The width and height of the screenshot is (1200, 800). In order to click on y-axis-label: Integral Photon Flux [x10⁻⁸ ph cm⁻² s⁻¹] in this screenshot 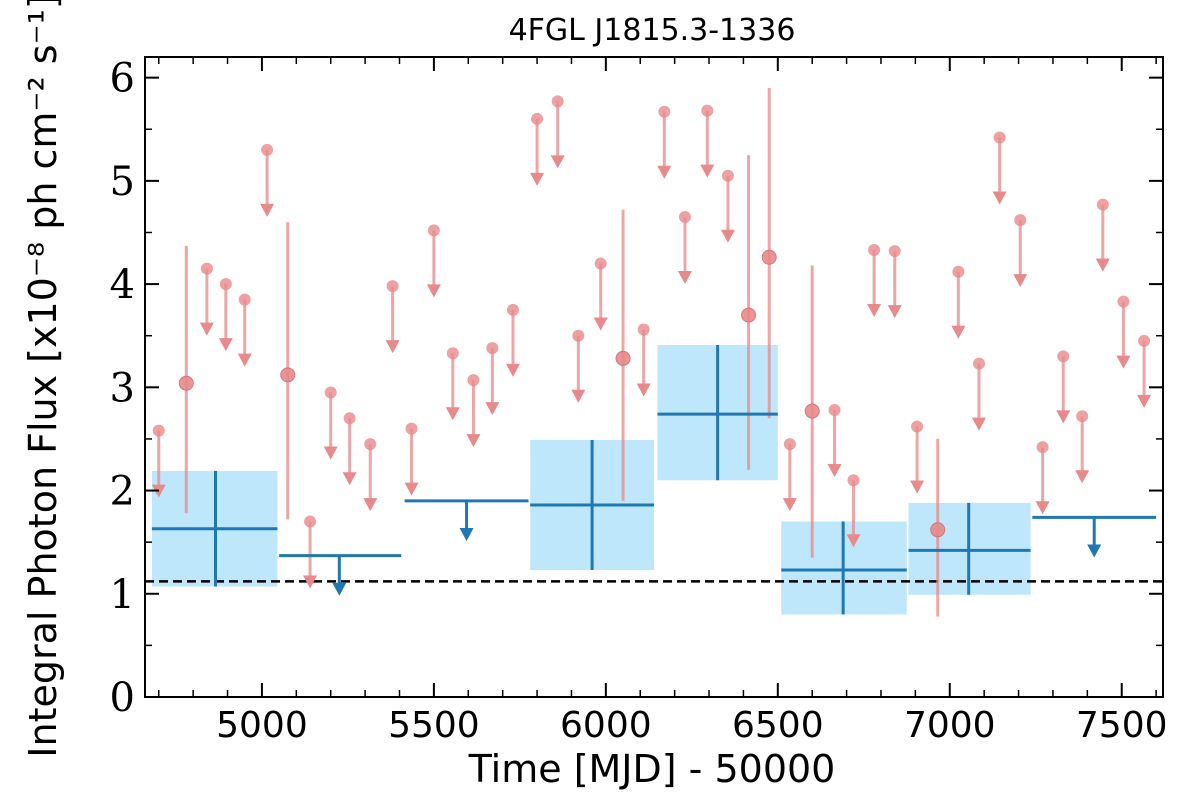, I will do `click(43, 379)`.